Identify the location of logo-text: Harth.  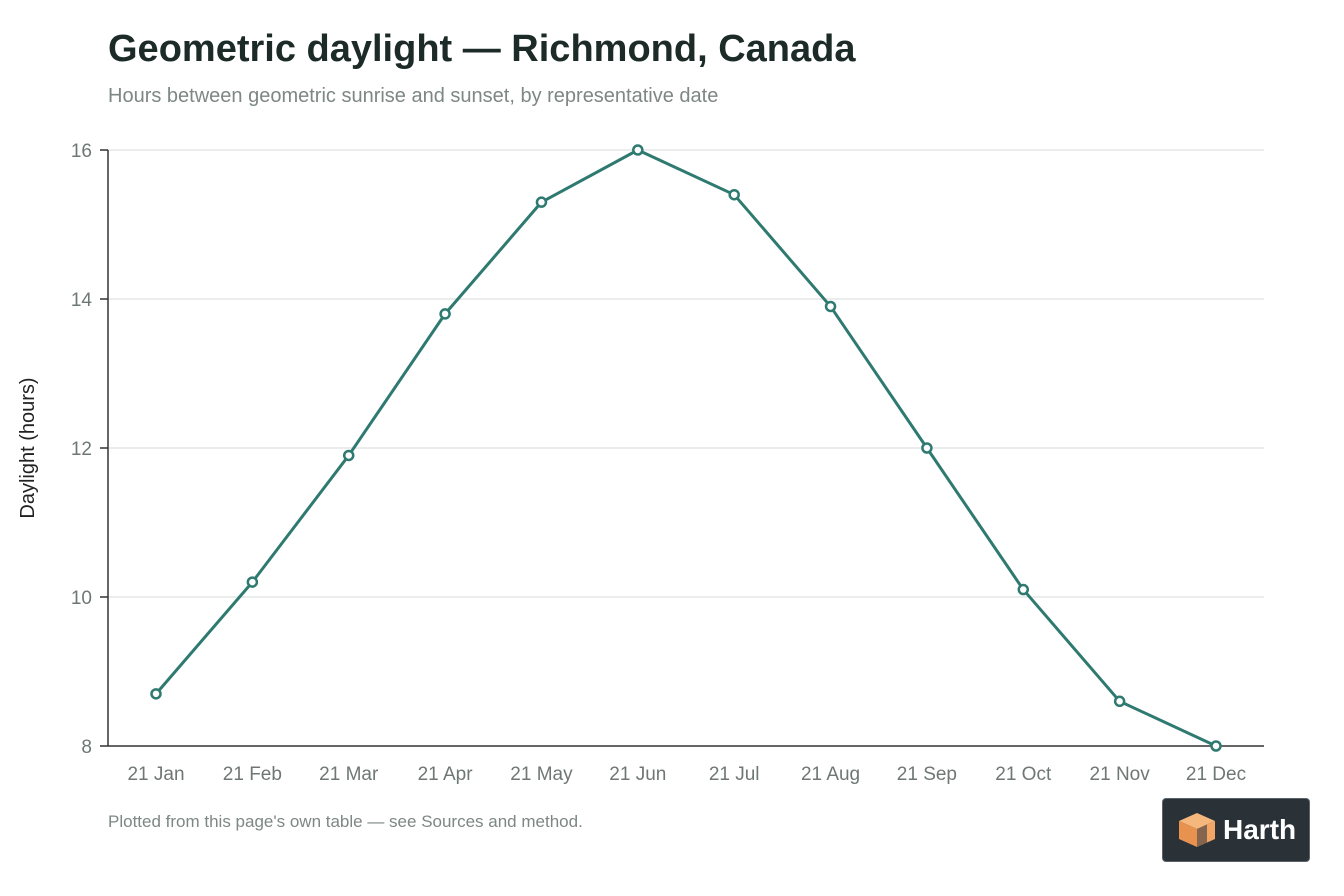
(1260, 829).